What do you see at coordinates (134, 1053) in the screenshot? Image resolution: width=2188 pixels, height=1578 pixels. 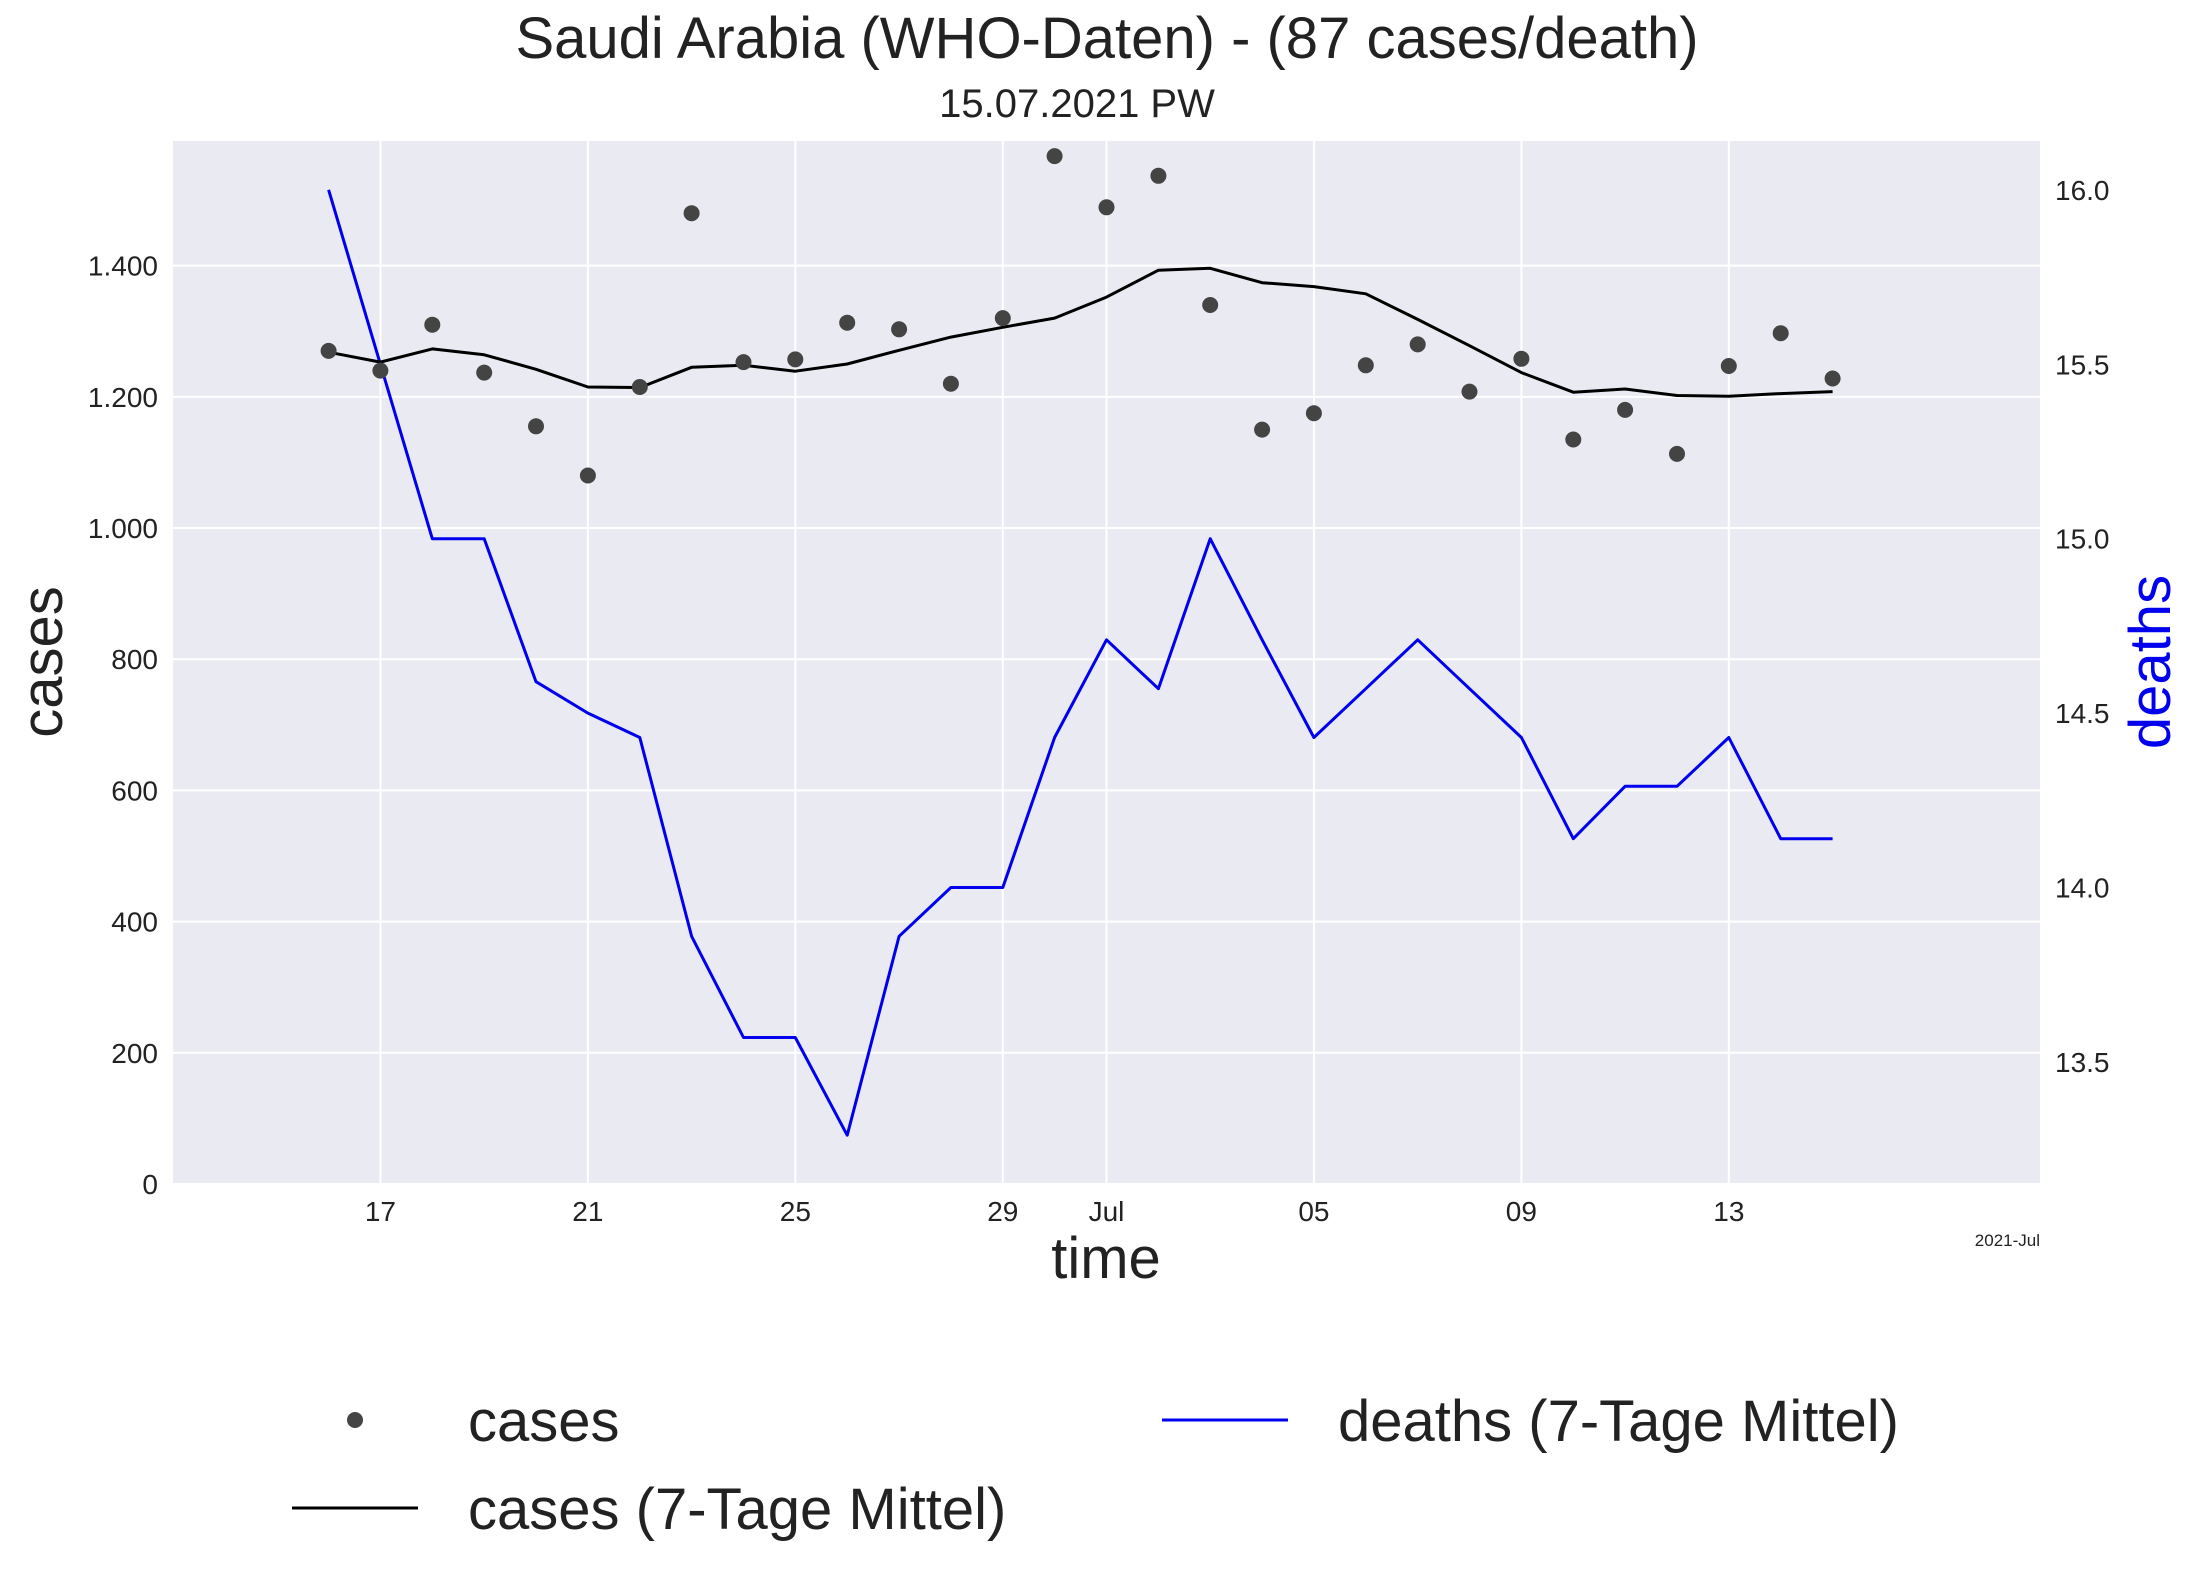 I see `y-tick-label: 200` at bounding box center [134, 1053].